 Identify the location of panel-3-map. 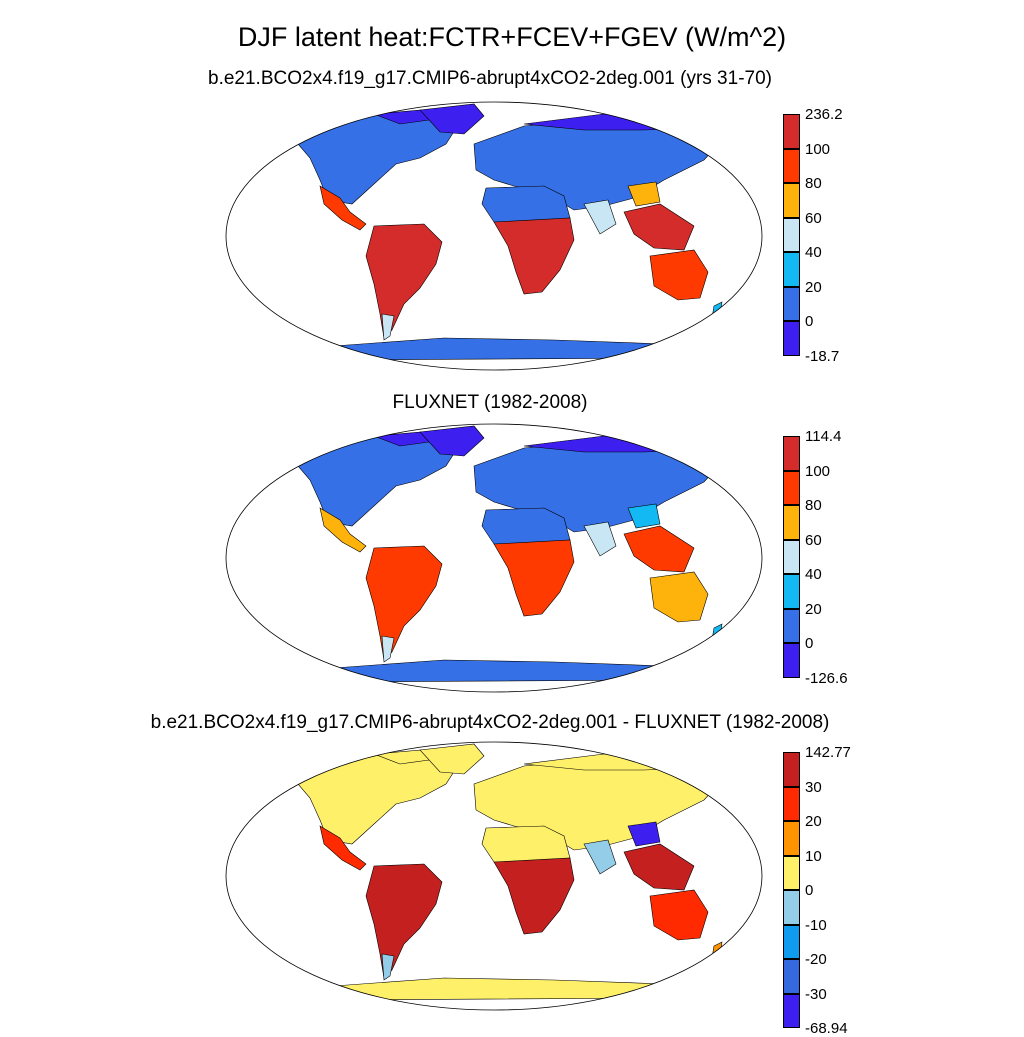
(494, 876).